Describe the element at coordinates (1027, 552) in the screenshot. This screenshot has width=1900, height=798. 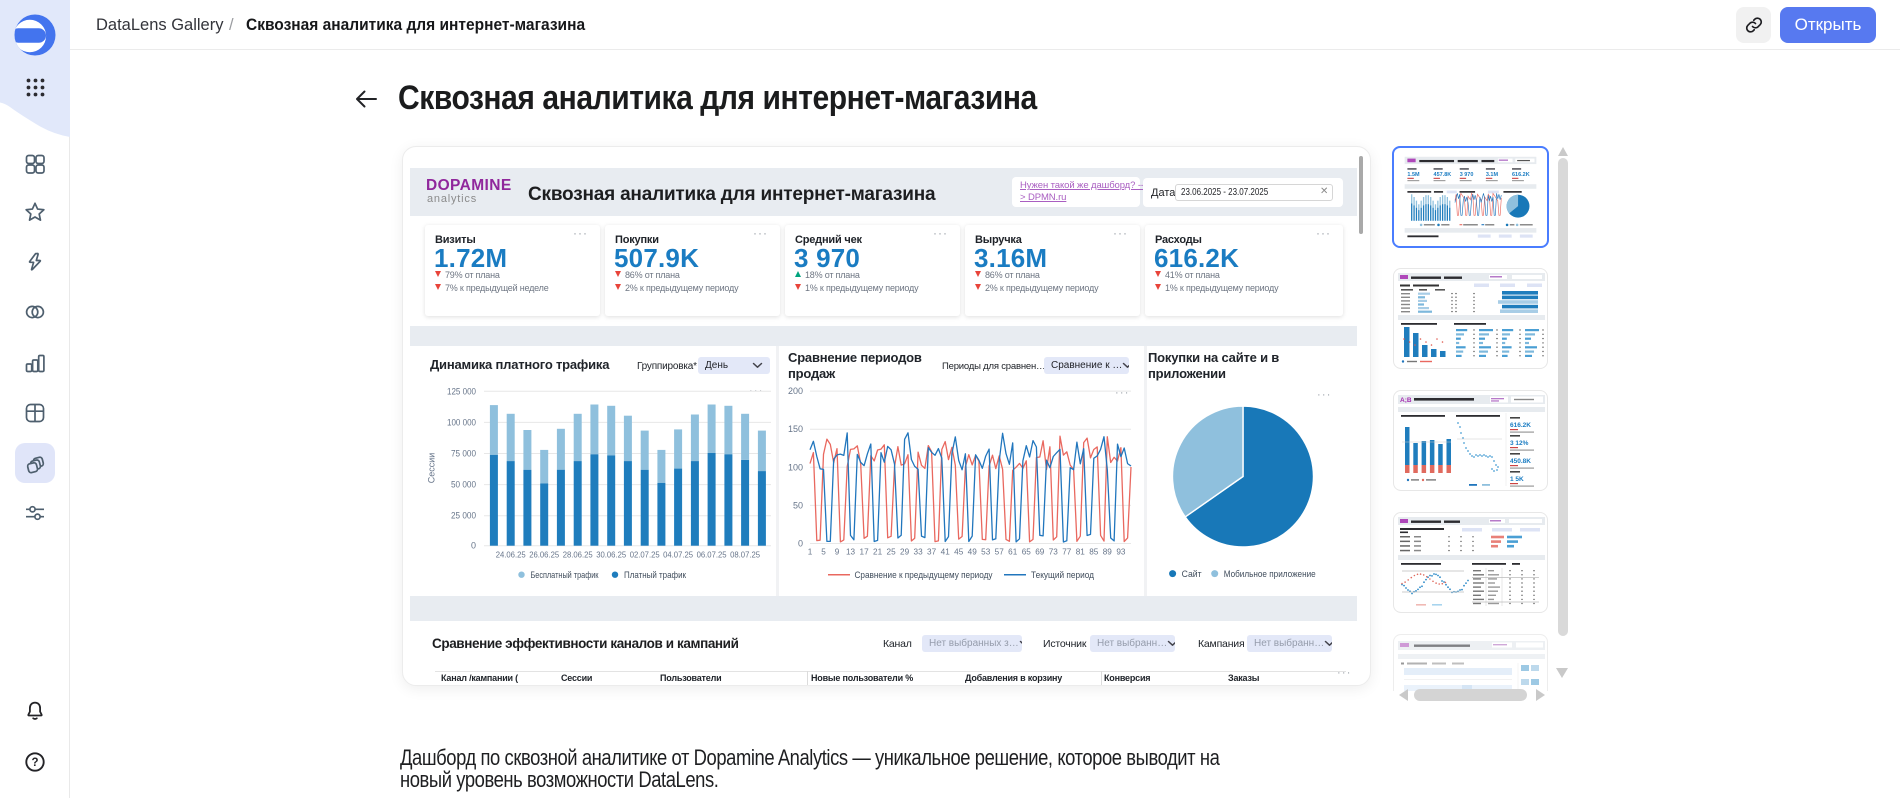
I see `svg-text: 65` at that location.